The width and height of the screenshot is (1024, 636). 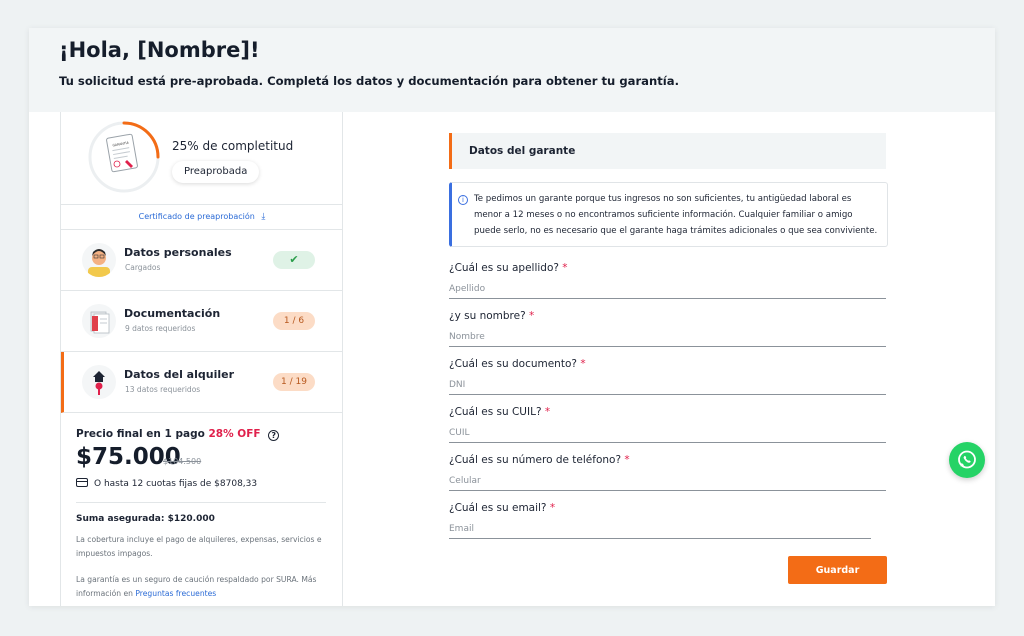 I want to click on whatsapp-button, so click(x=967, y=460).